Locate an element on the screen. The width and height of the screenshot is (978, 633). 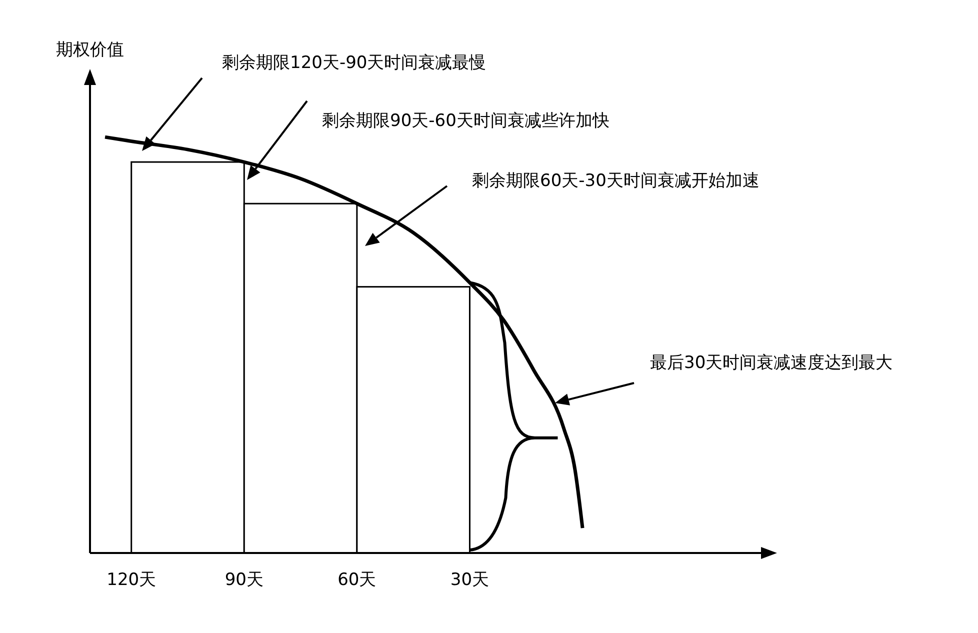
x-tick-label: 30天 is located at coordinates (470, 580).